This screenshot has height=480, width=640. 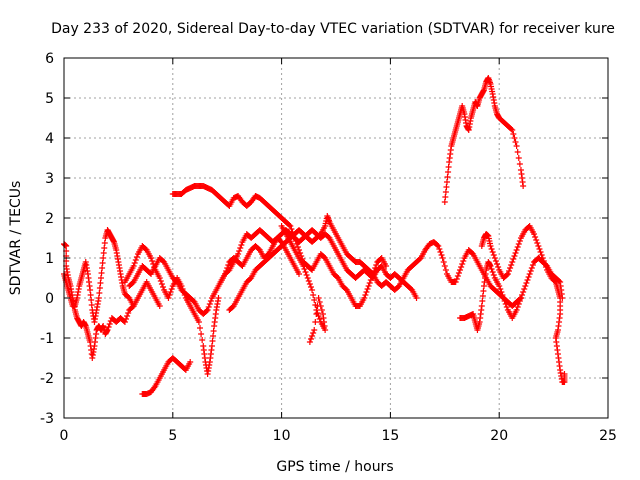 I want to click on series-arc3, so click(x=171, y=310).